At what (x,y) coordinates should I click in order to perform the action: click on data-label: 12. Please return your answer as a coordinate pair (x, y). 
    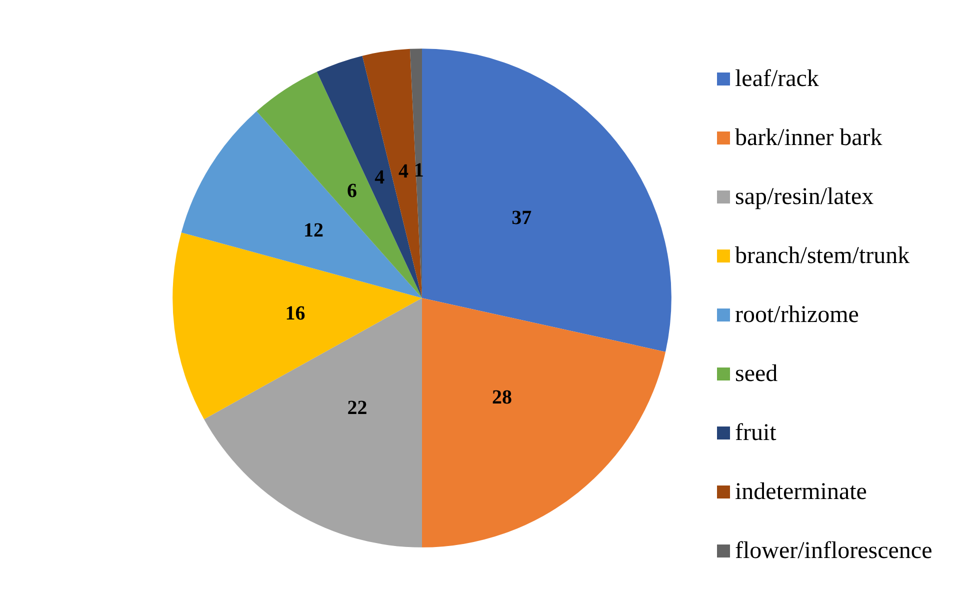
    Looking at the image, I should click on (314, 231).